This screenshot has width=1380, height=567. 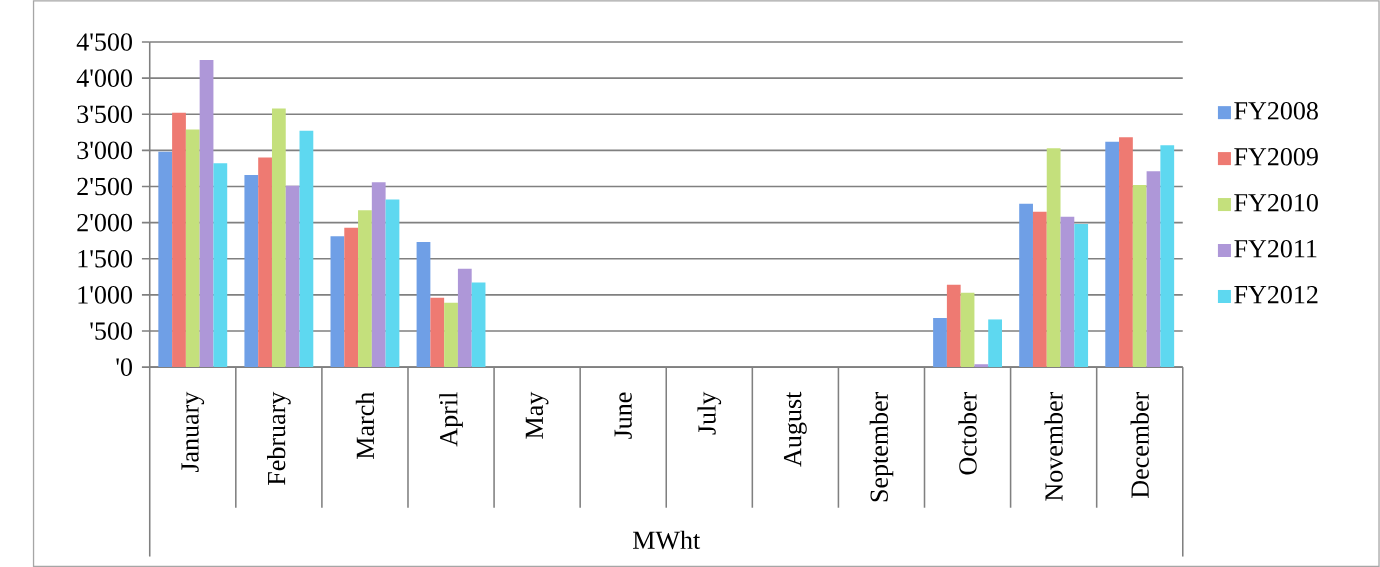 What do you see at coordinates (104, 222) in the screenshot?
I see `y-tick-label: 2'000` at bounding box center [104, 222].